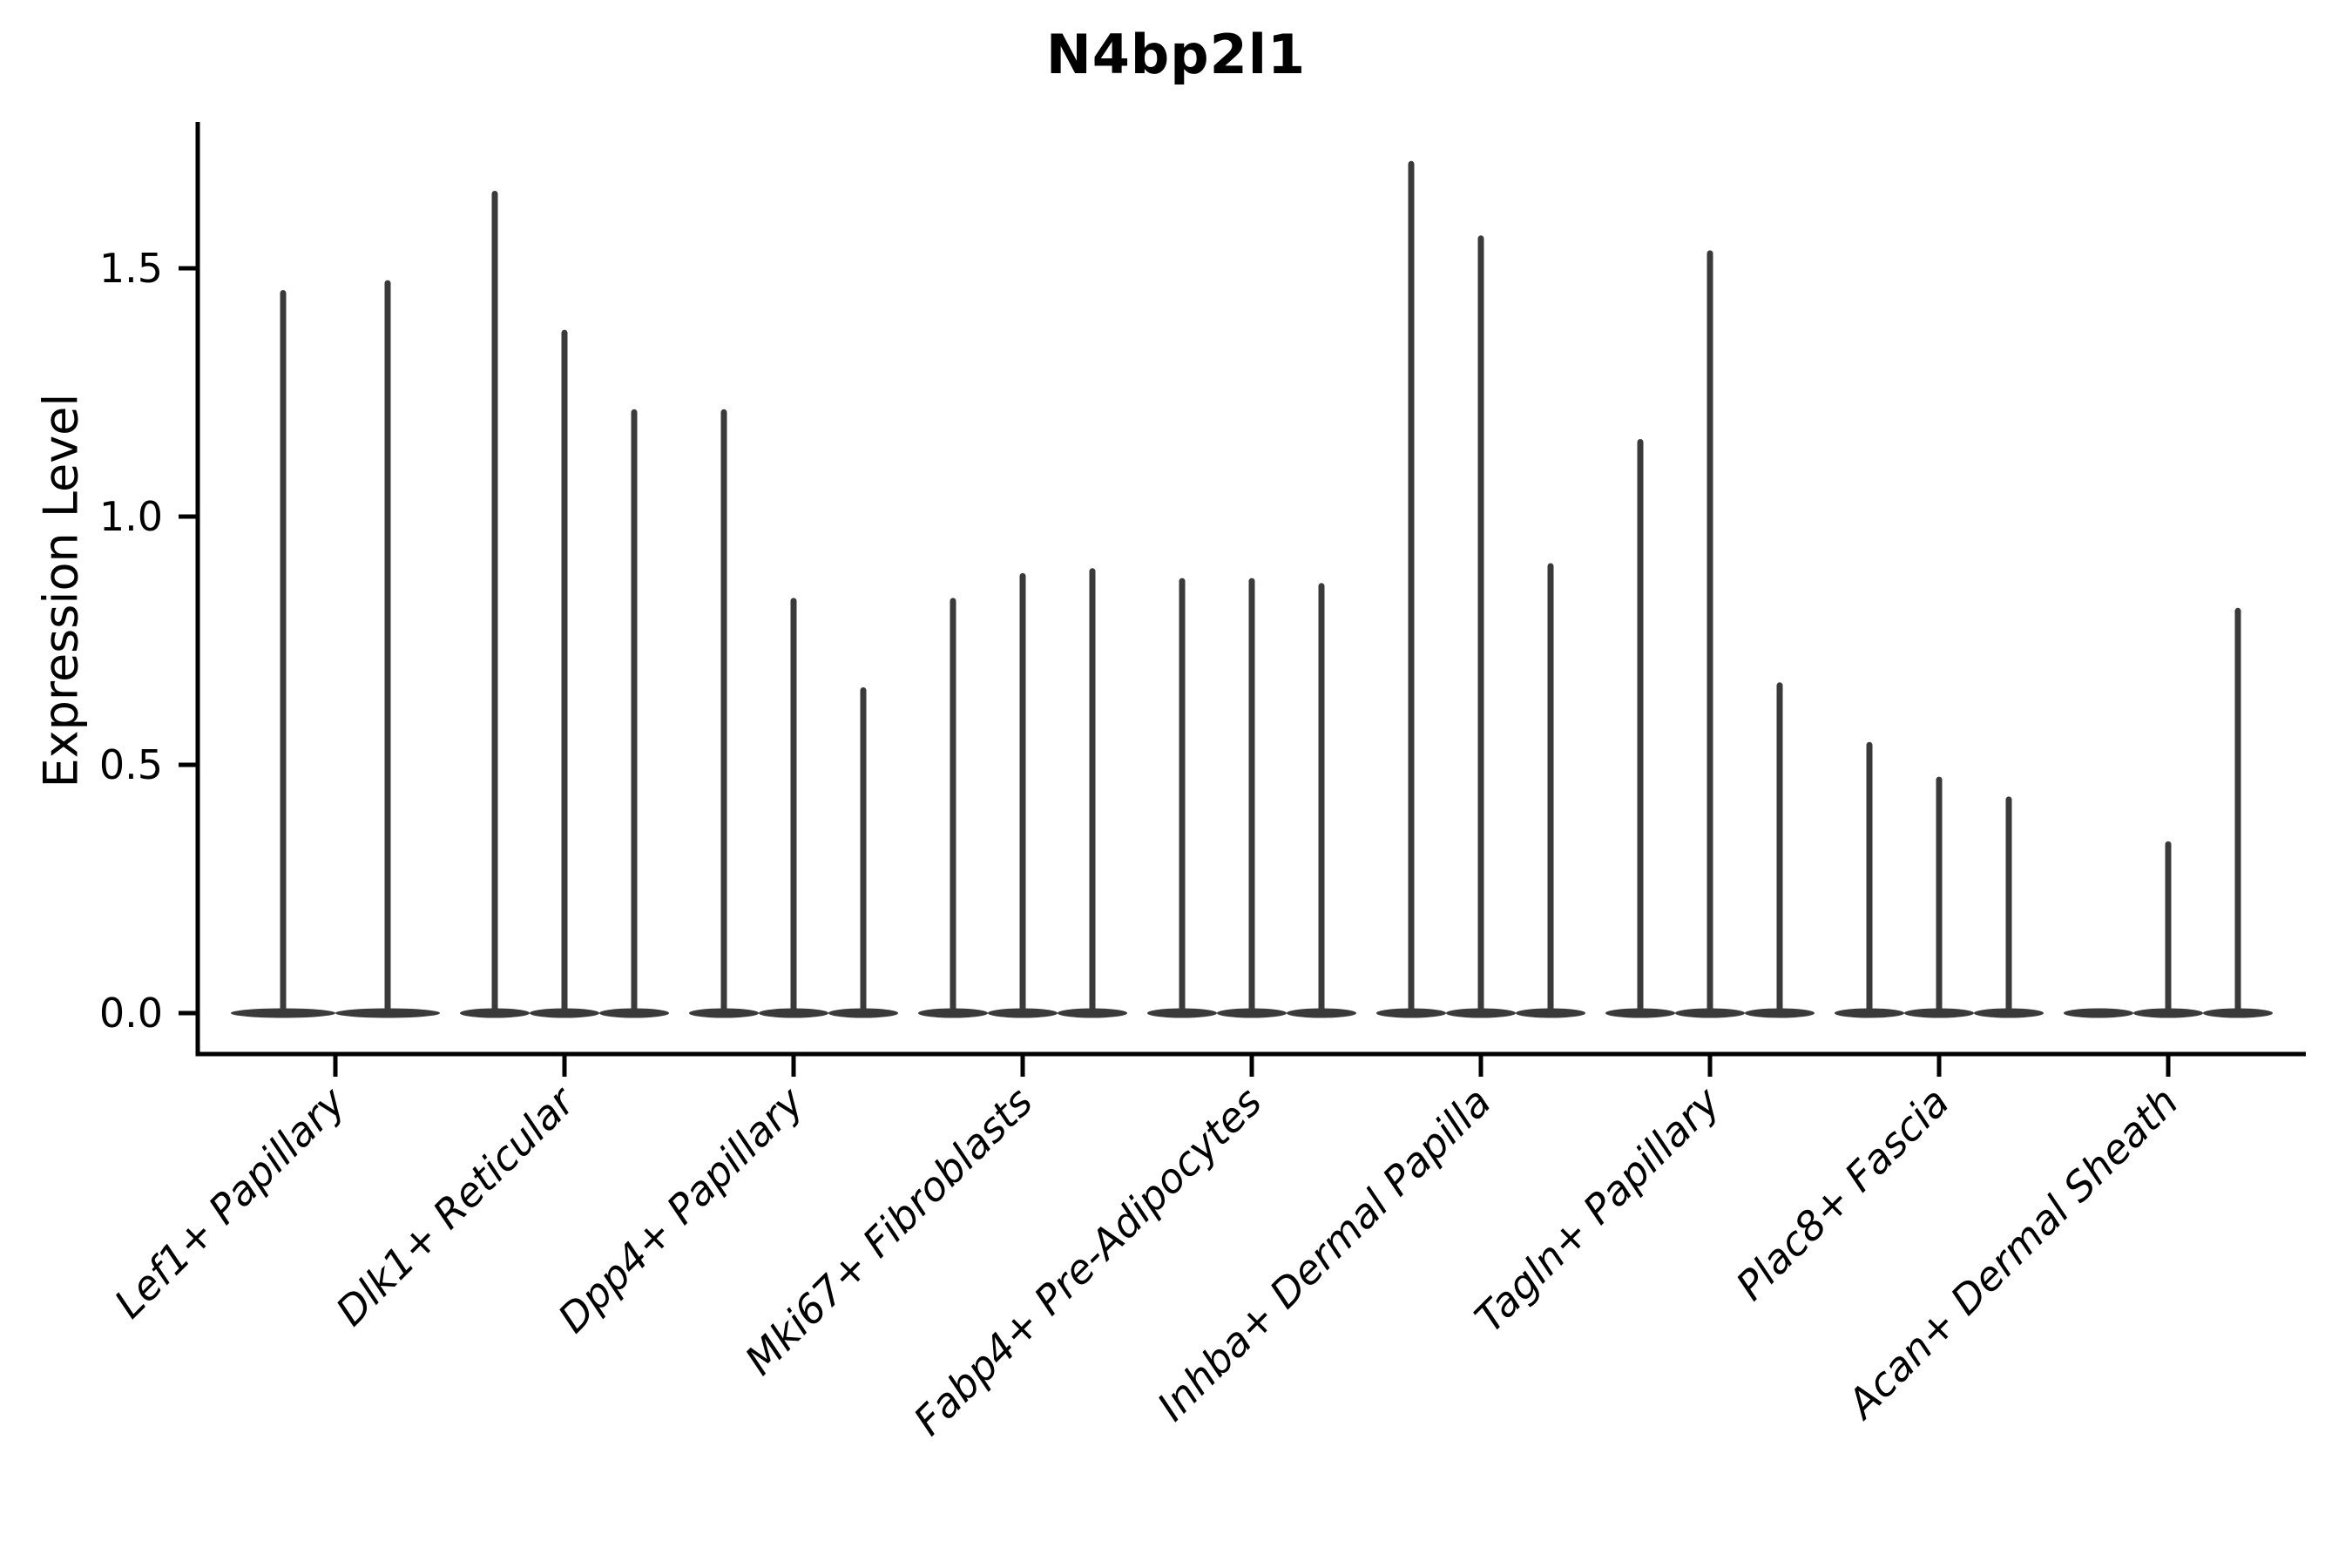  Describe the element at coordinates (456, 1205) in the screenshot. I see `x-tick-label: Dlk1+ Reticular` at that location.